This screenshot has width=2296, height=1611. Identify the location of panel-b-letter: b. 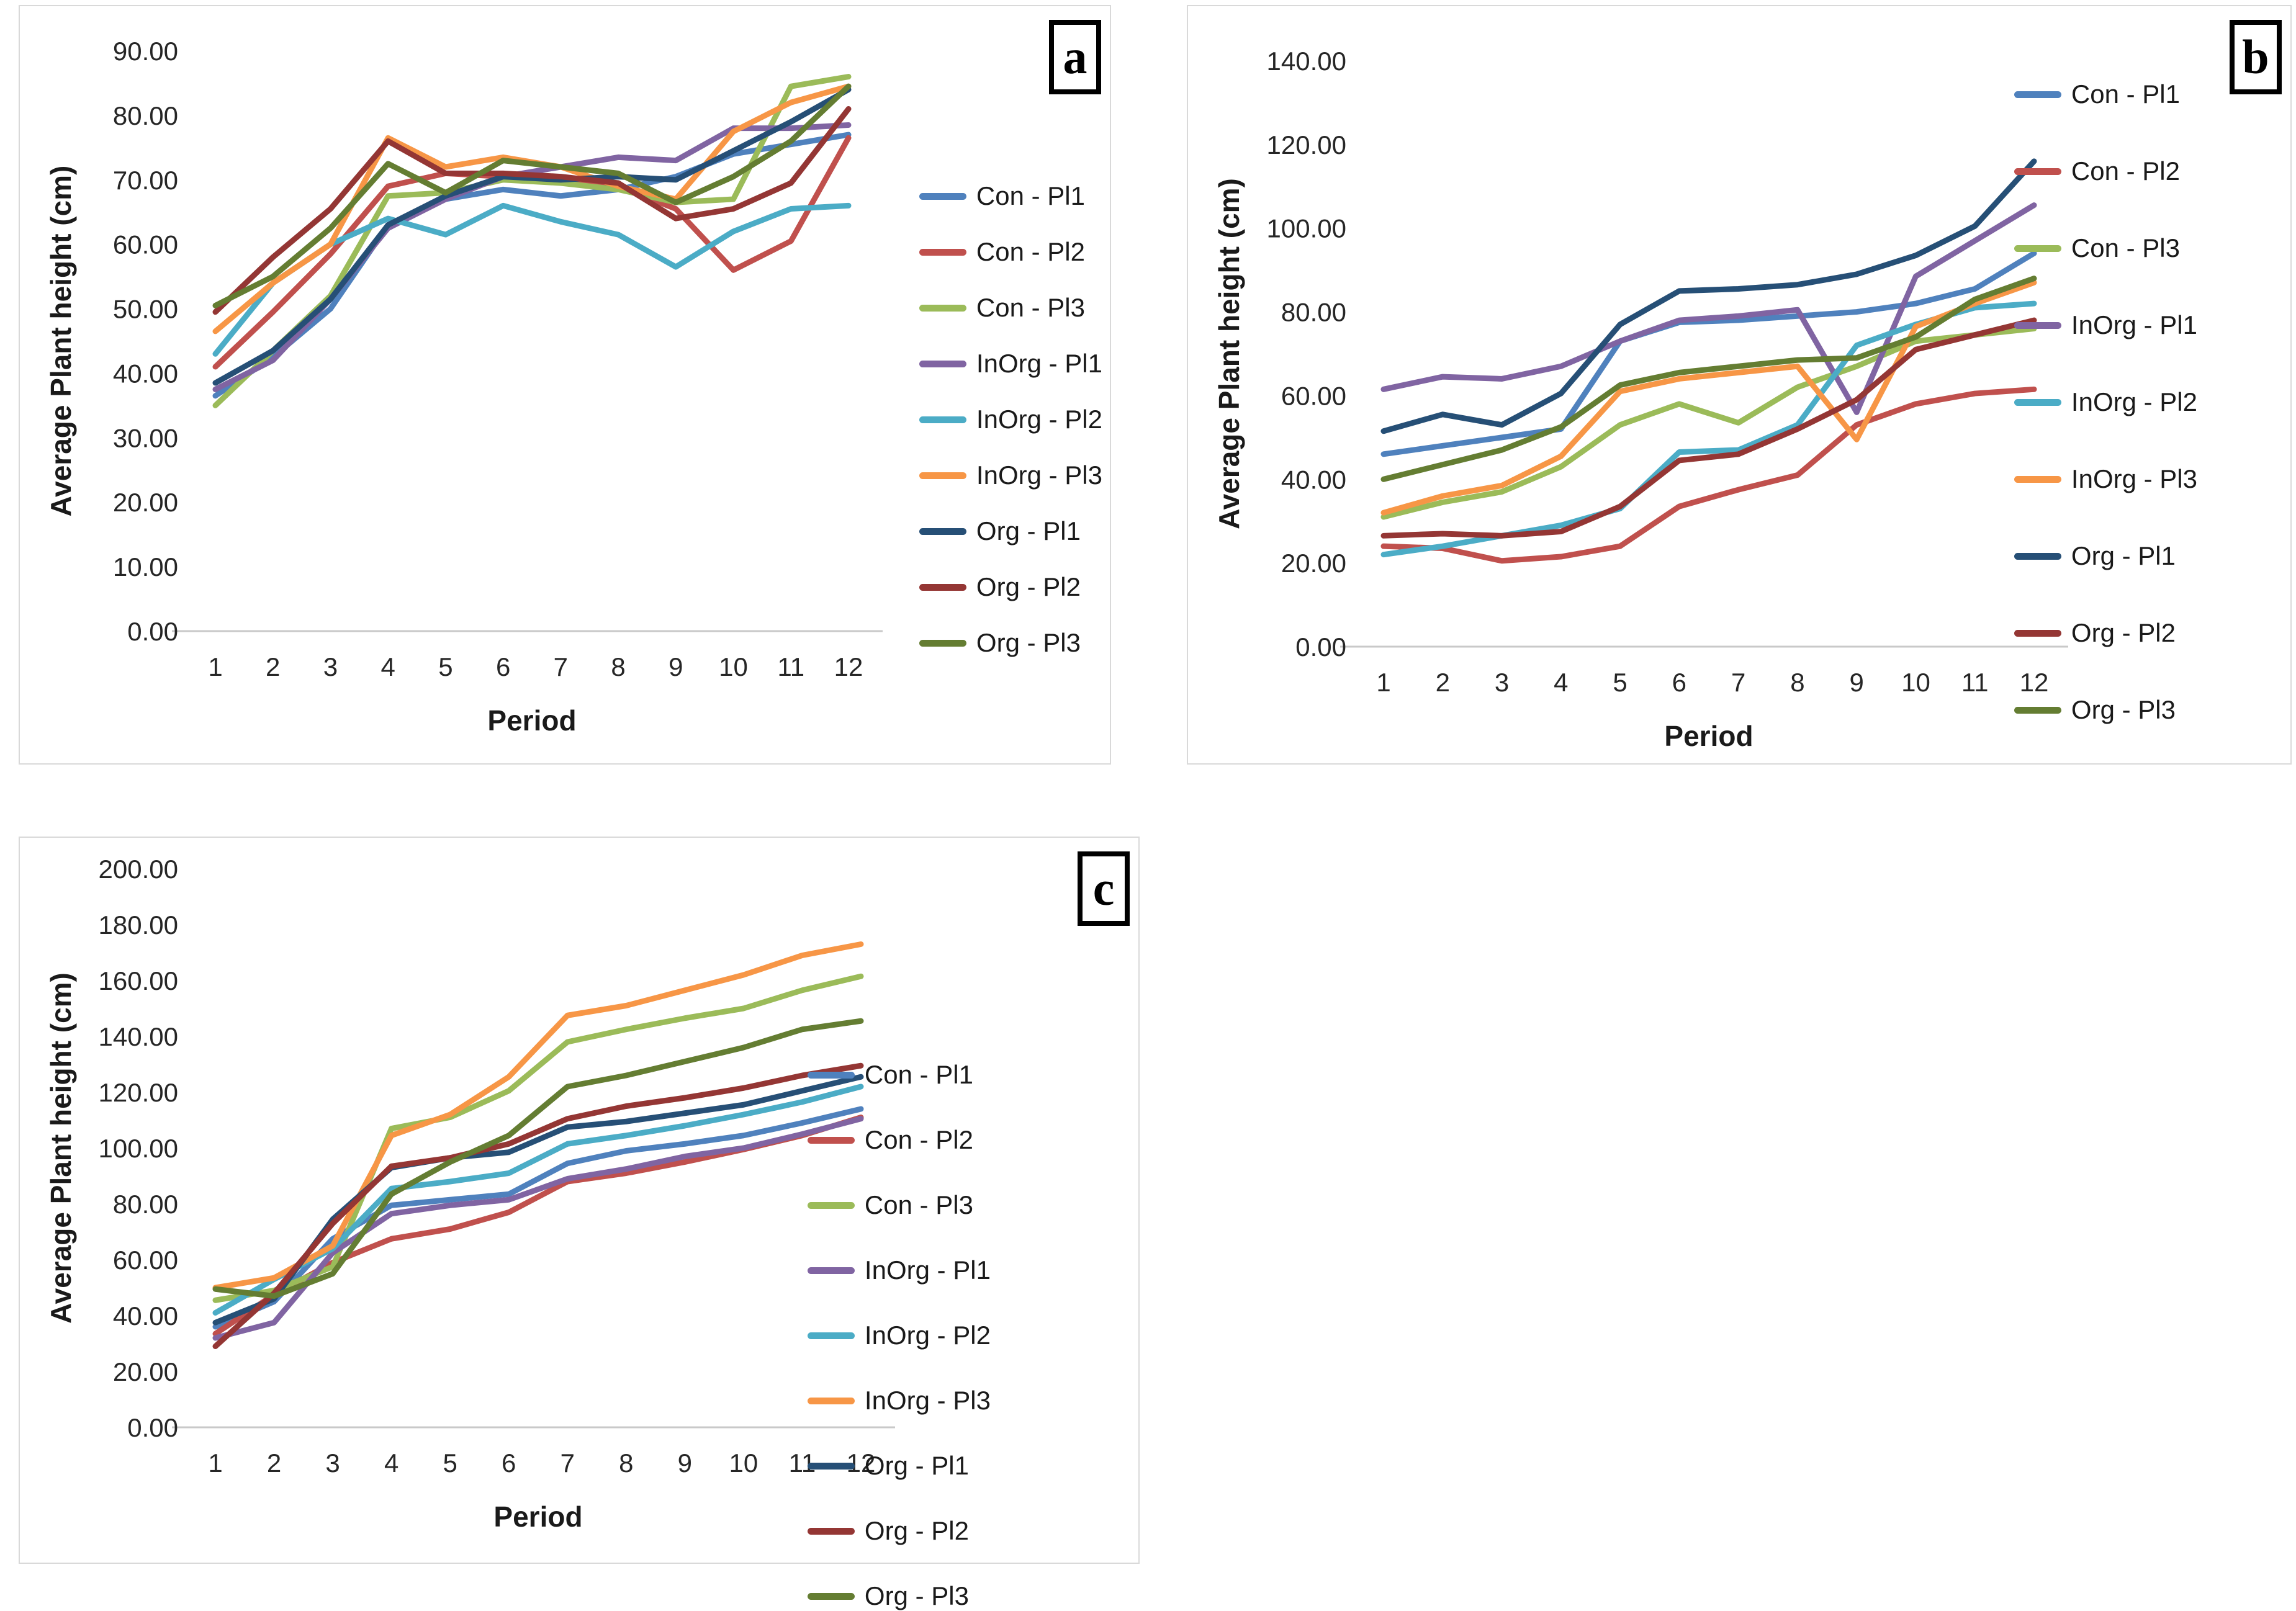
(2256, 57).